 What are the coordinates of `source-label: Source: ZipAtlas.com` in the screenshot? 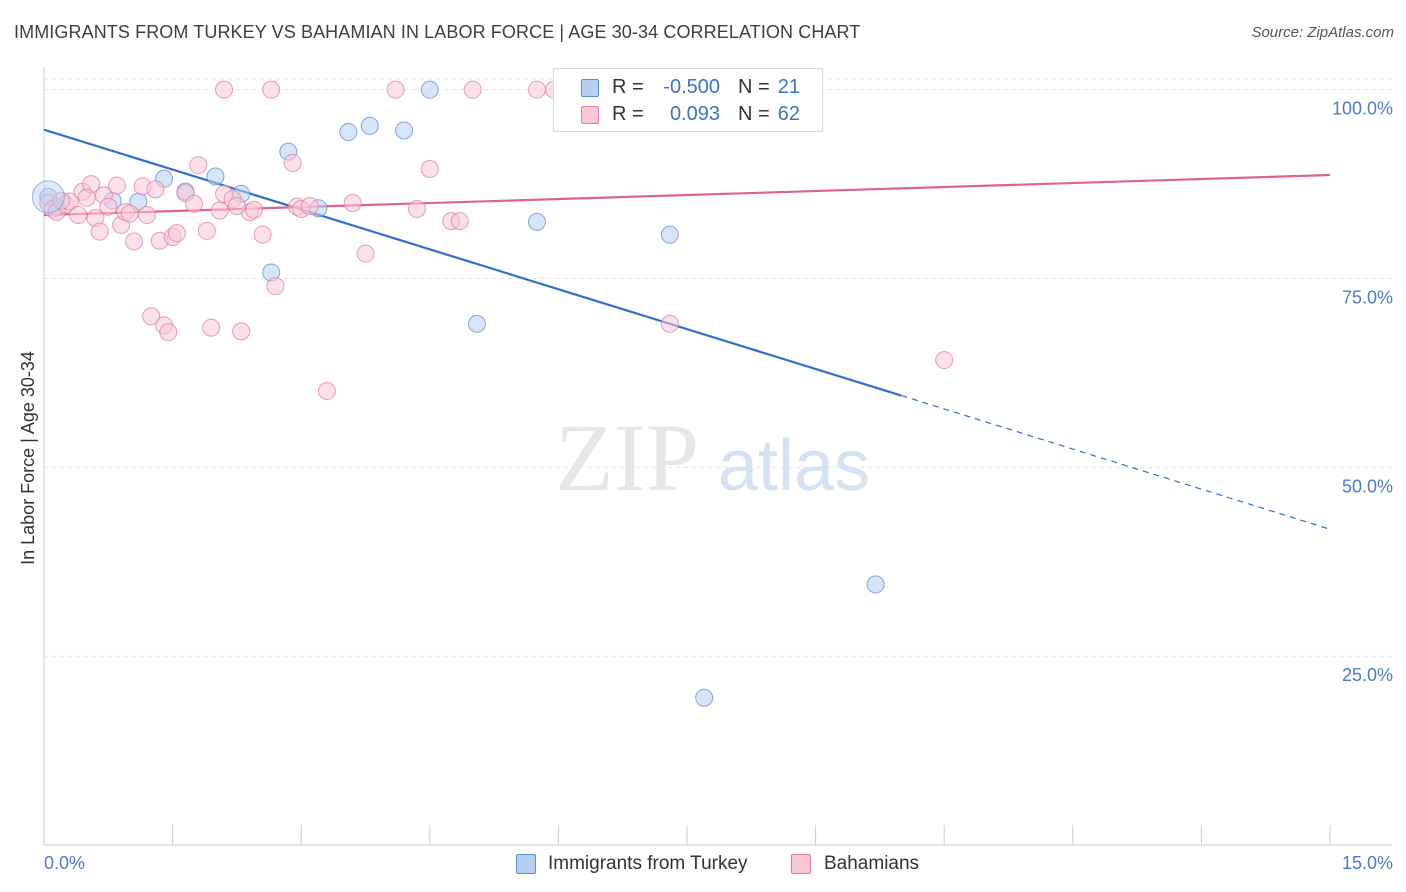 It's located at (1322, 32).